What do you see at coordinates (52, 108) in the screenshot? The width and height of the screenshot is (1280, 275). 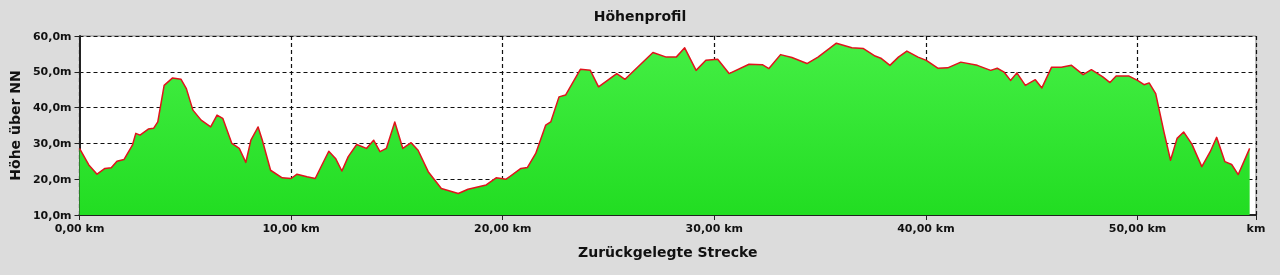 I see `y-tick-label: 40,0m` at bounding box center [52, 108].